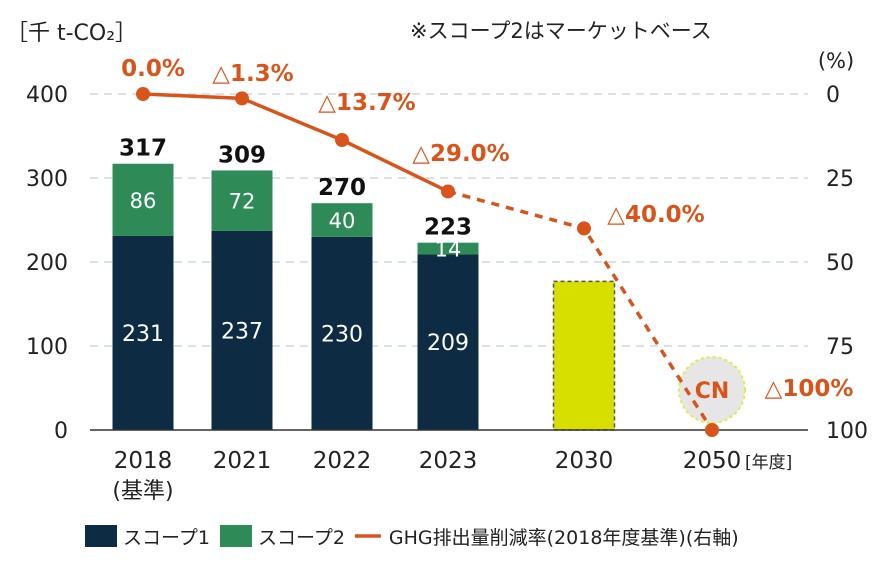 The image size is (896, 570). I want to click on scope2-note: ※スコープ2はマーケットベース, so click(561, 31).